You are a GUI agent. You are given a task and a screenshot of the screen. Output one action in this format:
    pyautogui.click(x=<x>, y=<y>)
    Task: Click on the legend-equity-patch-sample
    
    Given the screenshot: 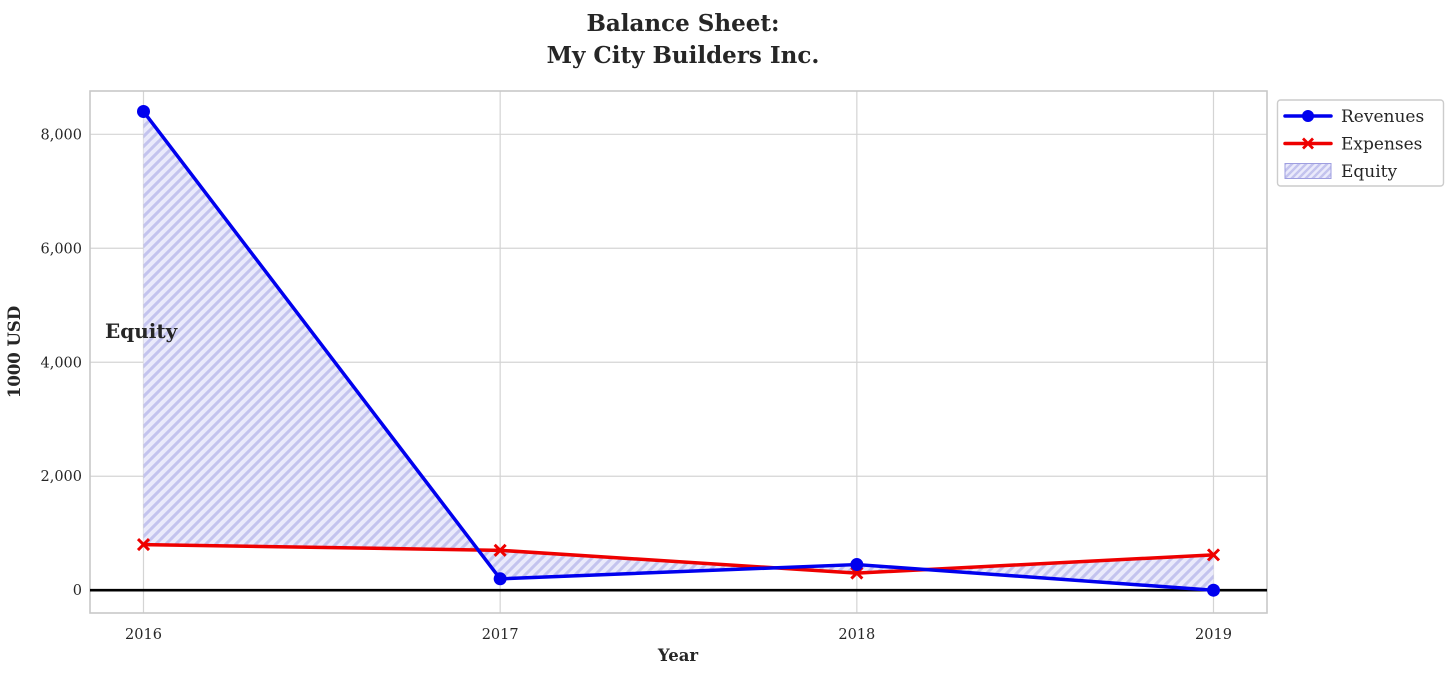 What is the action you would take?
    pyautogui.click(x=1308, y=171)
    